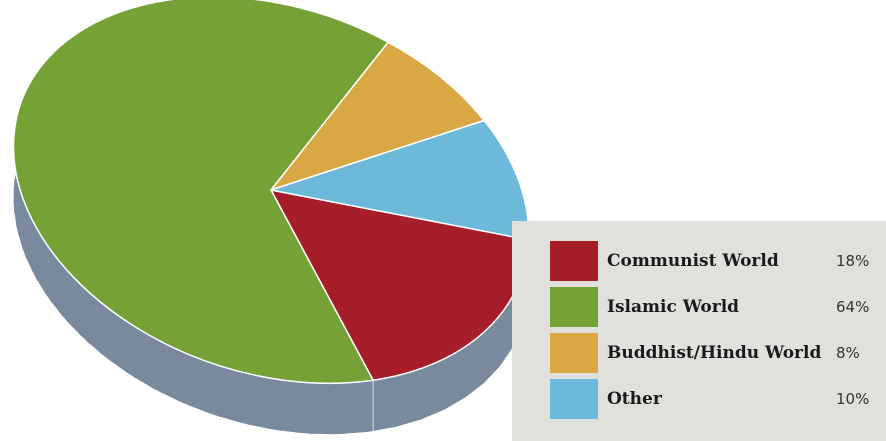 Image resolution: width=886 pixels, height=441 pixels. What do you see at coordinates (634, 399) in the screenshot?
I see `legend-label: Other` at bounding box center [634, 399].